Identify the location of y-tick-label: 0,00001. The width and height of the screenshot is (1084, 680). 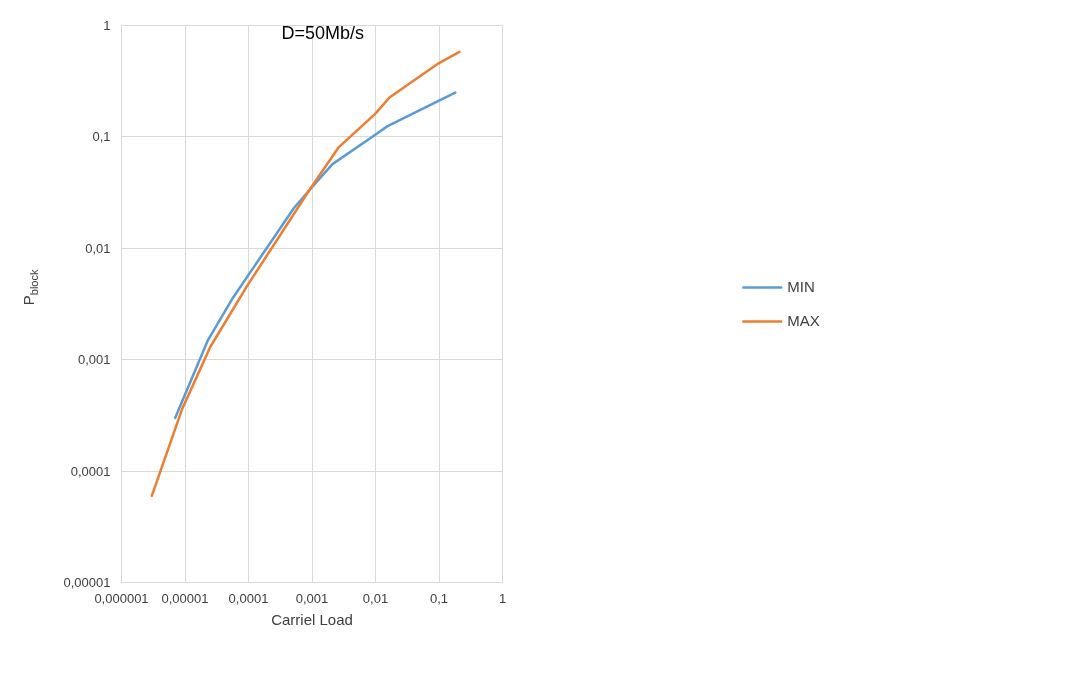
(87, 582).